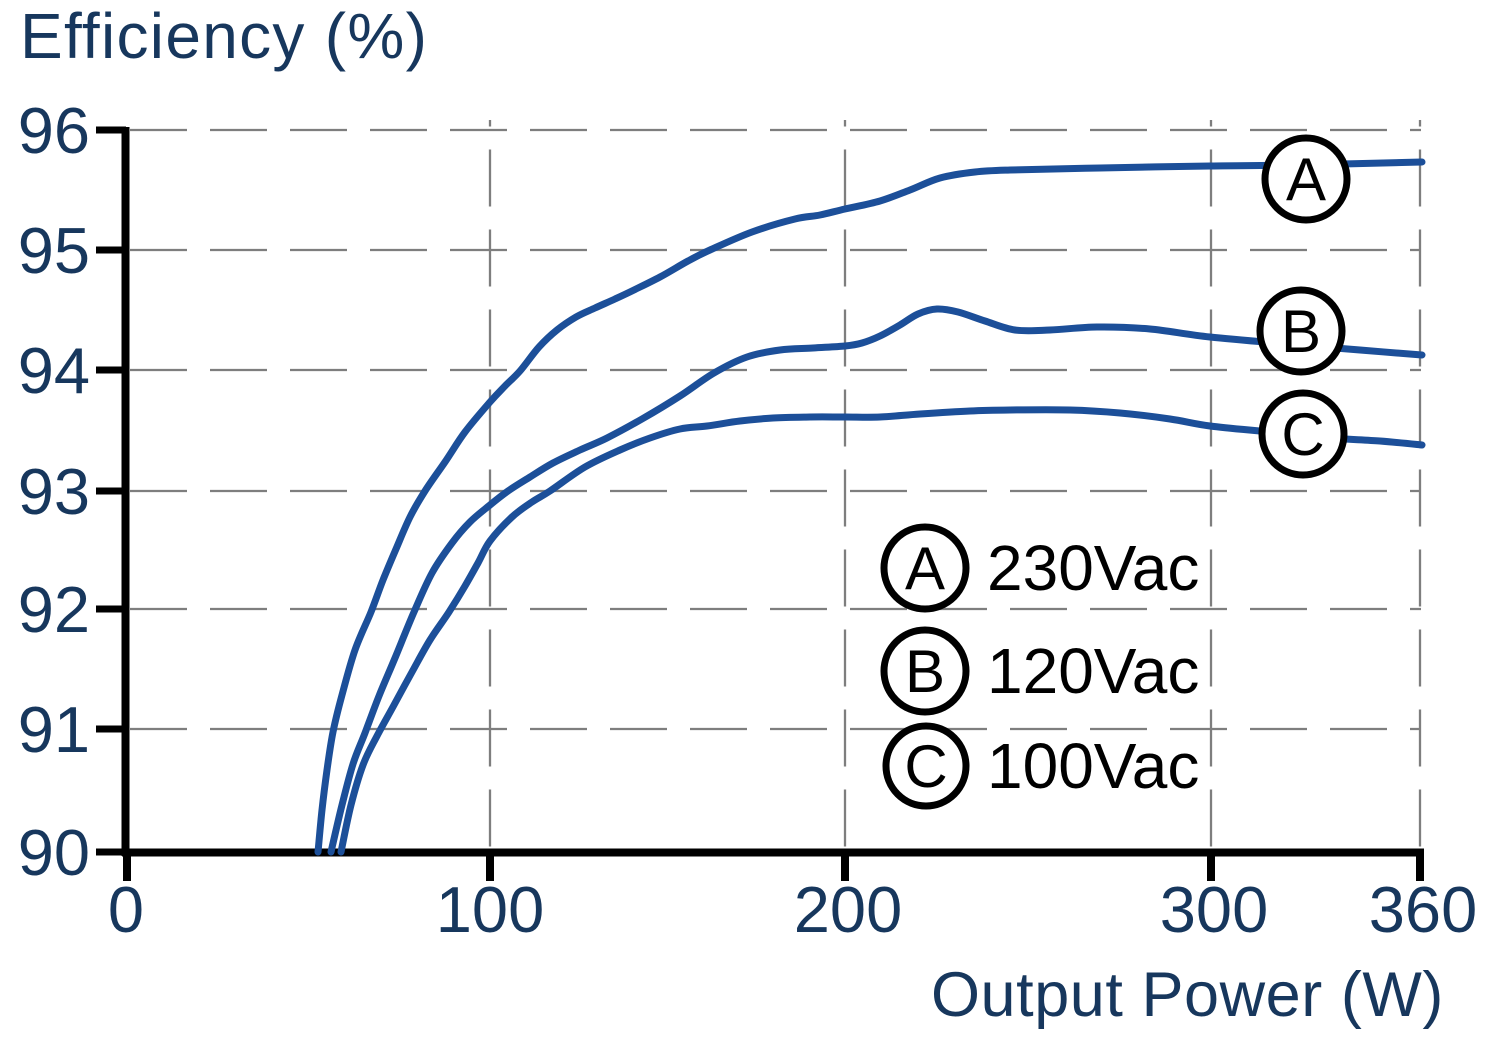 The image size is (1500, 1048). What do you see at coordinates (126, 909) in the screenshot?
I see `svg-text: 0` at bounding box center [126, 909].